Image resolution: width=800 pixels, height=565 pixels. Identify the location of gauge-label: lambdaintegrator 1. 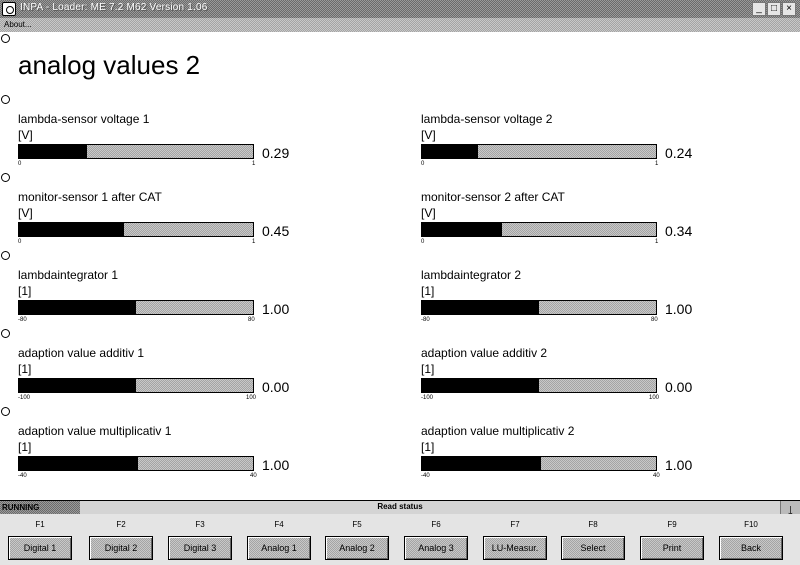
(68, 275).